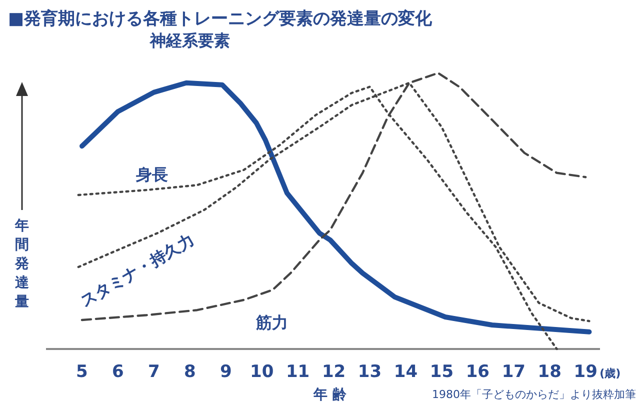 The width and height of the screenshot is (642, 405). What do you see at coordinates (221, 18) in the screenshot?
I see `chart-title: ■発育期における各種トレーニング要素の発達量の変化` at bounding box center [221, 18].